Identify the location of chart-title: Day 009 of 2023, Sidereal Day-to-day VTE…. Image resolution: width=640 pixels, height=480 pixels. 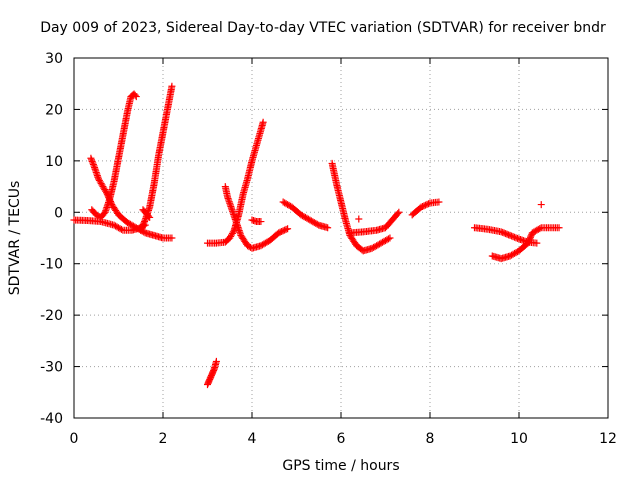
(323, 28).